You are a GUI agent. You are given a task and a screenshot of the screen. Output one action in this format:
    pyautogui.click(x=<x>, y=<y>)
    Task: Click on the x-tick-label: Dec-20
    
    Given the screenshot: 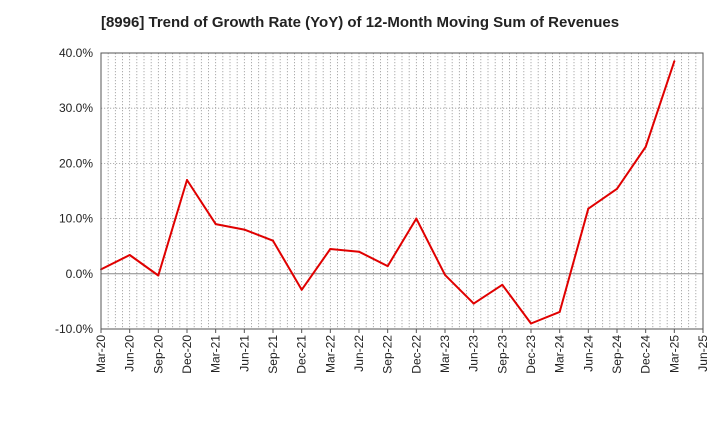 What is the action you would take?
    pyautogui.click(x=187, y=354)
    